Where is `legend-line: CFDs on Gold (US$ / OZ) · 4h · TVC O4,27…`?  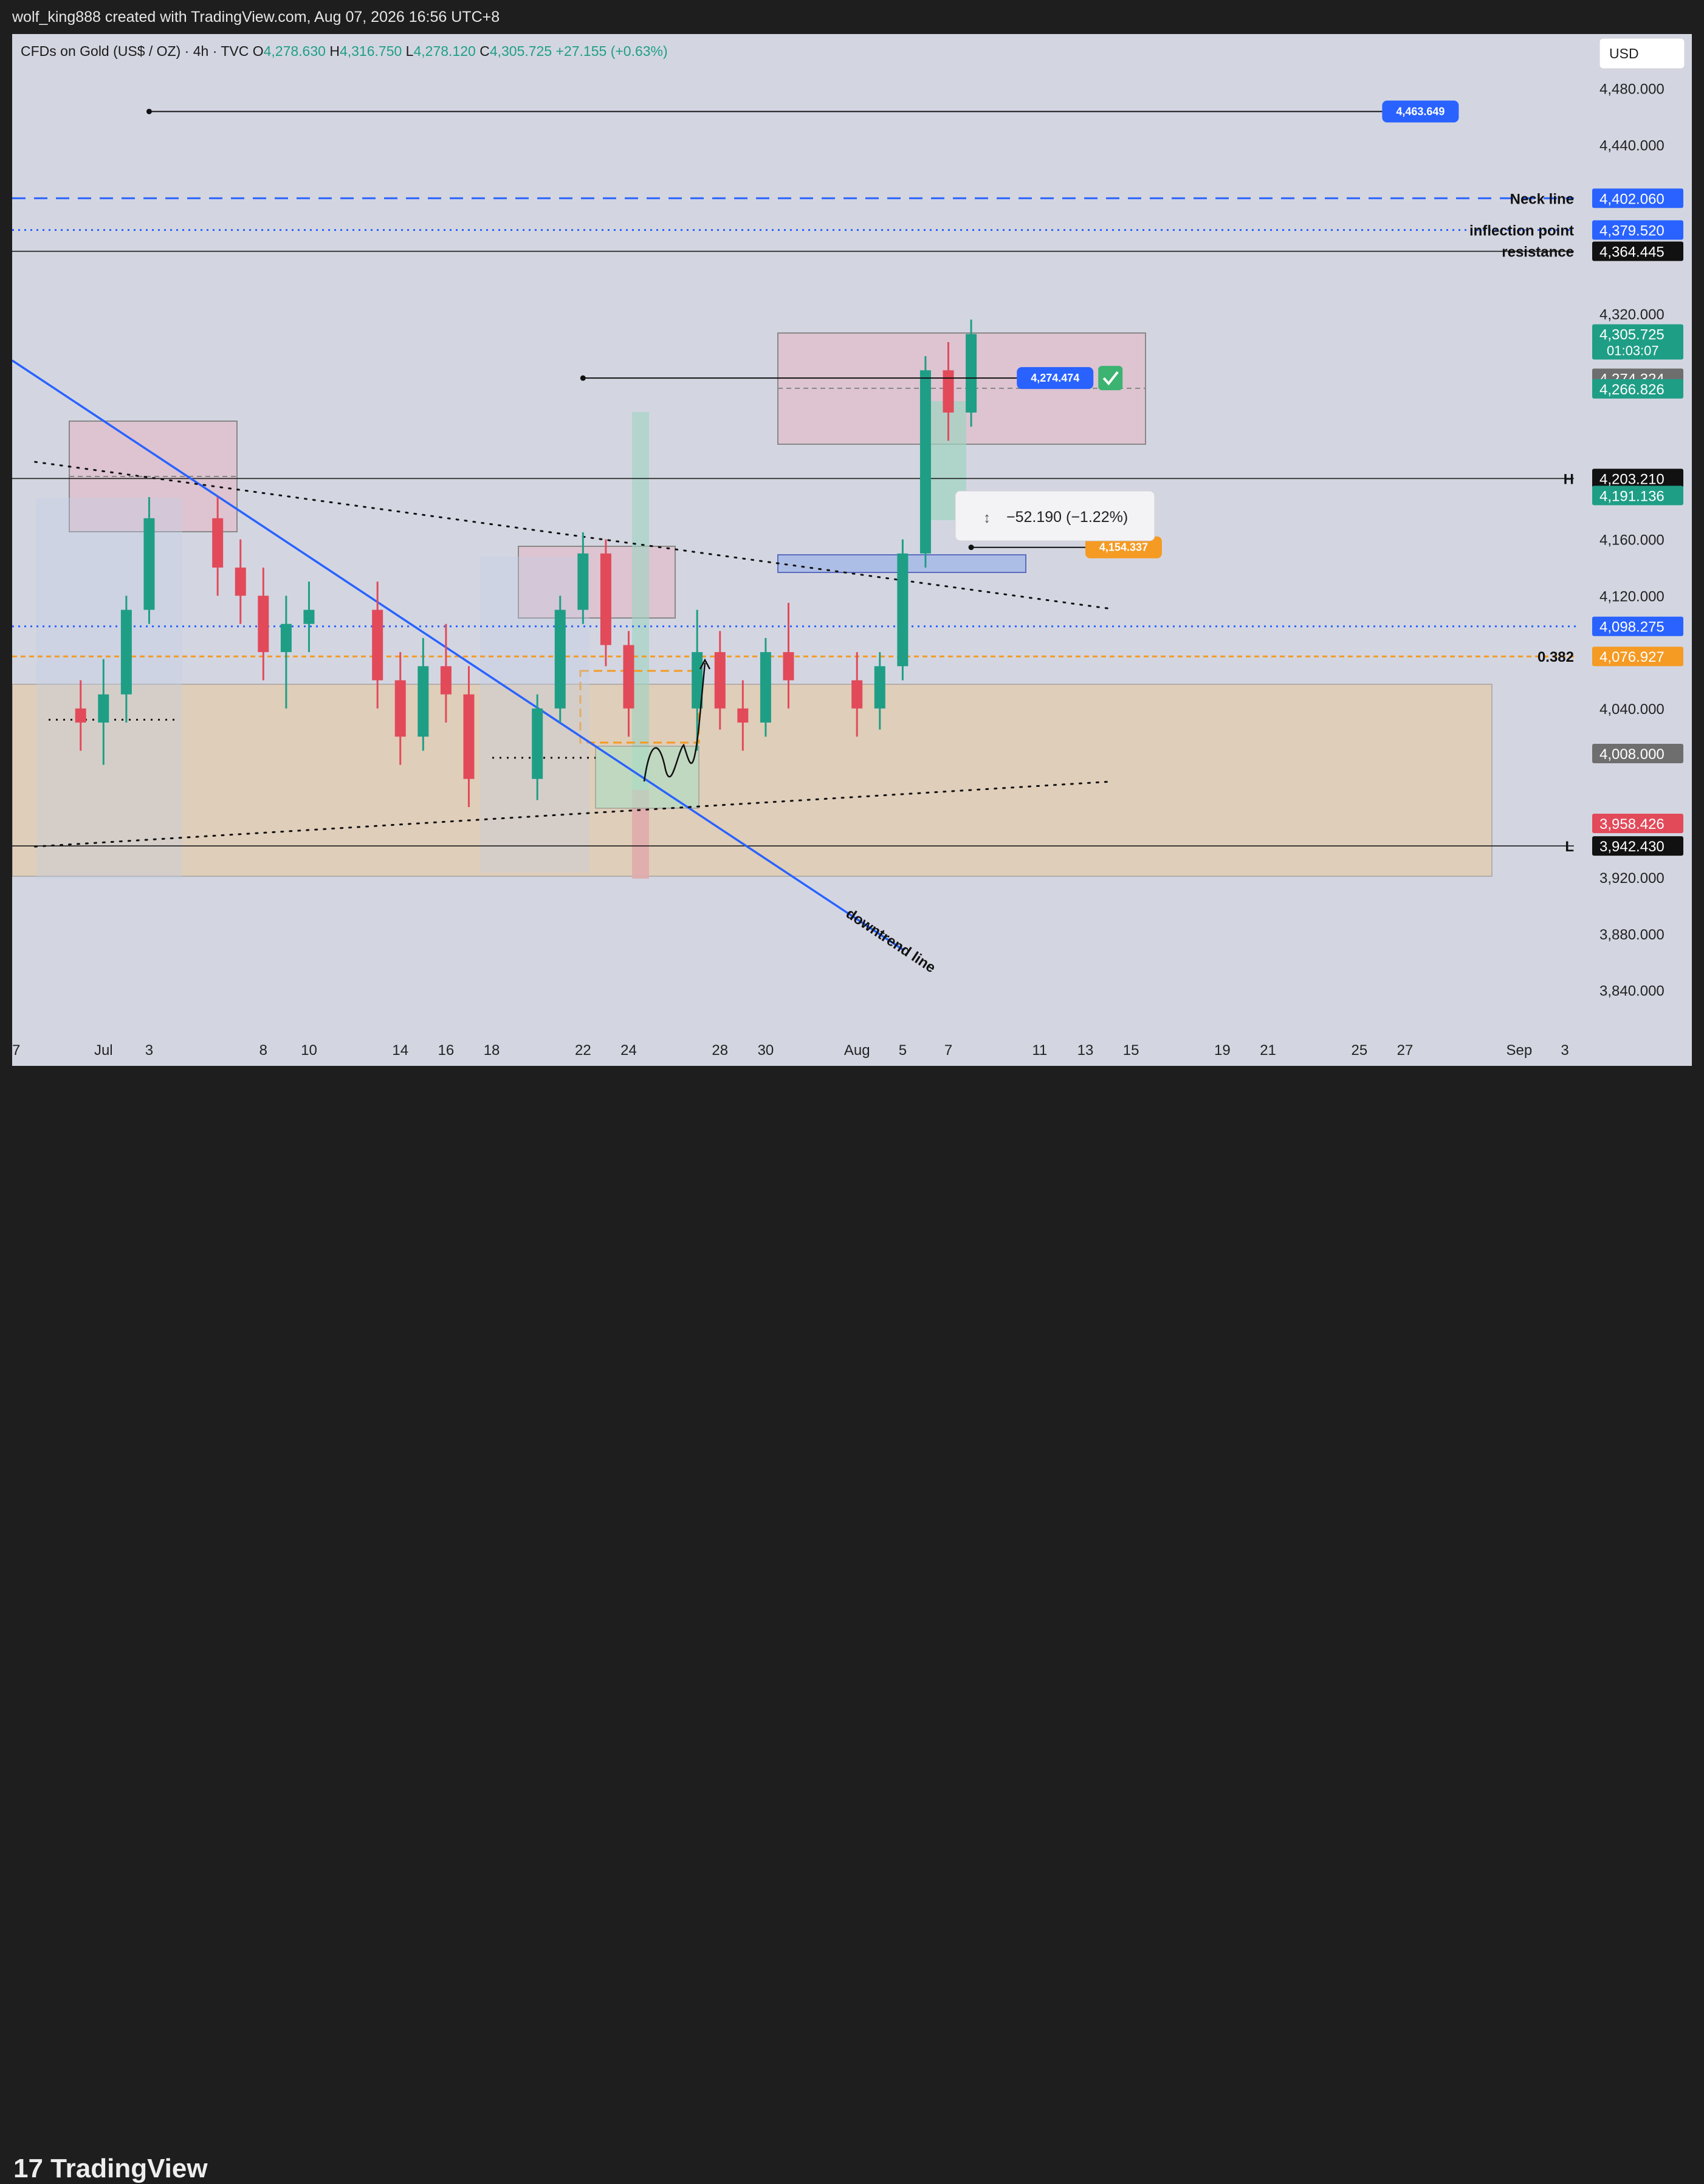 legend-line: CFDs on Gold (US$ / OZ) · 4h · TVC O4,27… is located at coordinates (344, 51).